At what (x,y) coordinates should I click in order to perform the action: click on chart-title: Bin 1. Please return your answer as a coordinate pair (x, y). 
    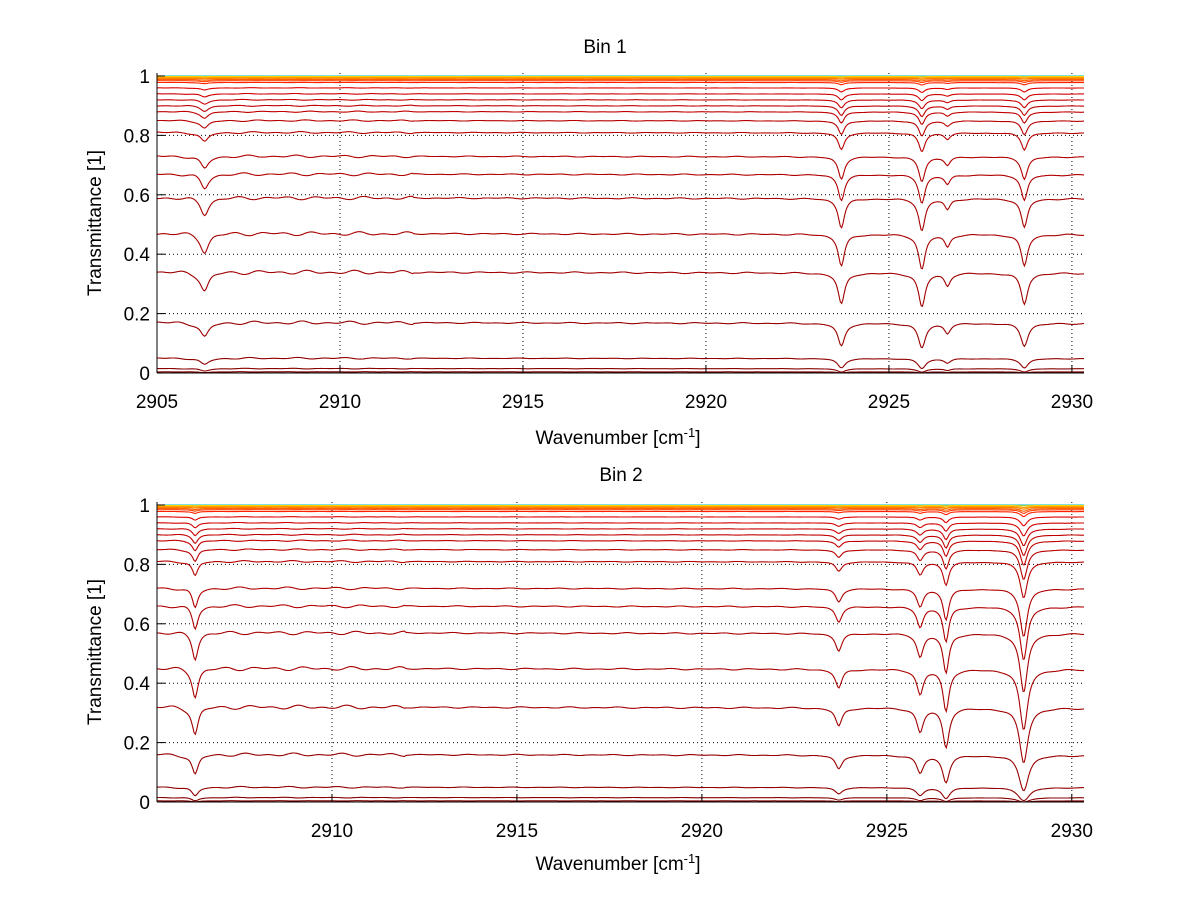
    Looking at the image, I should click on (604, 47).